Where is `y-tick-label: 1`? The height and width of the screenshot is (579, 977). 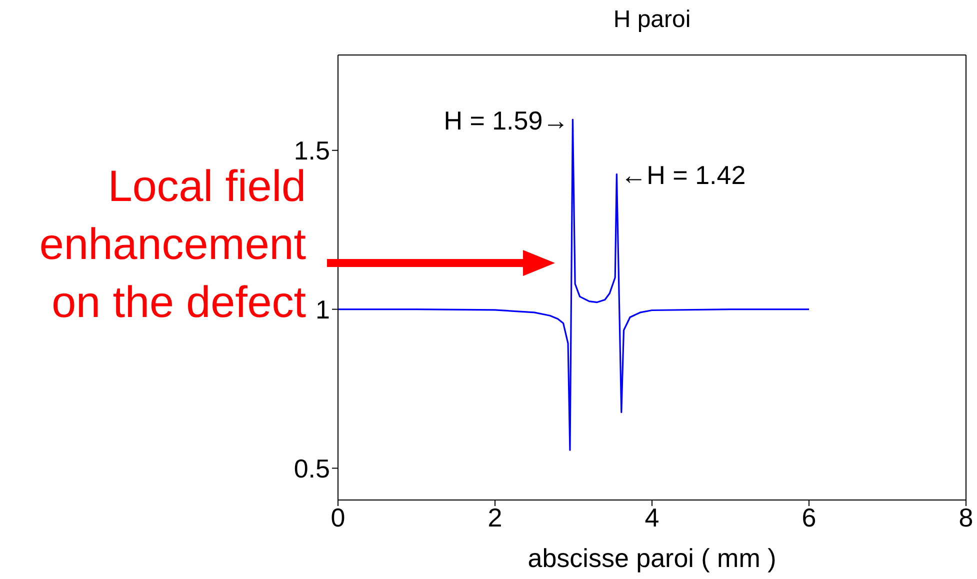 y-tick-label: 1 is located at coordinates (323, 309).